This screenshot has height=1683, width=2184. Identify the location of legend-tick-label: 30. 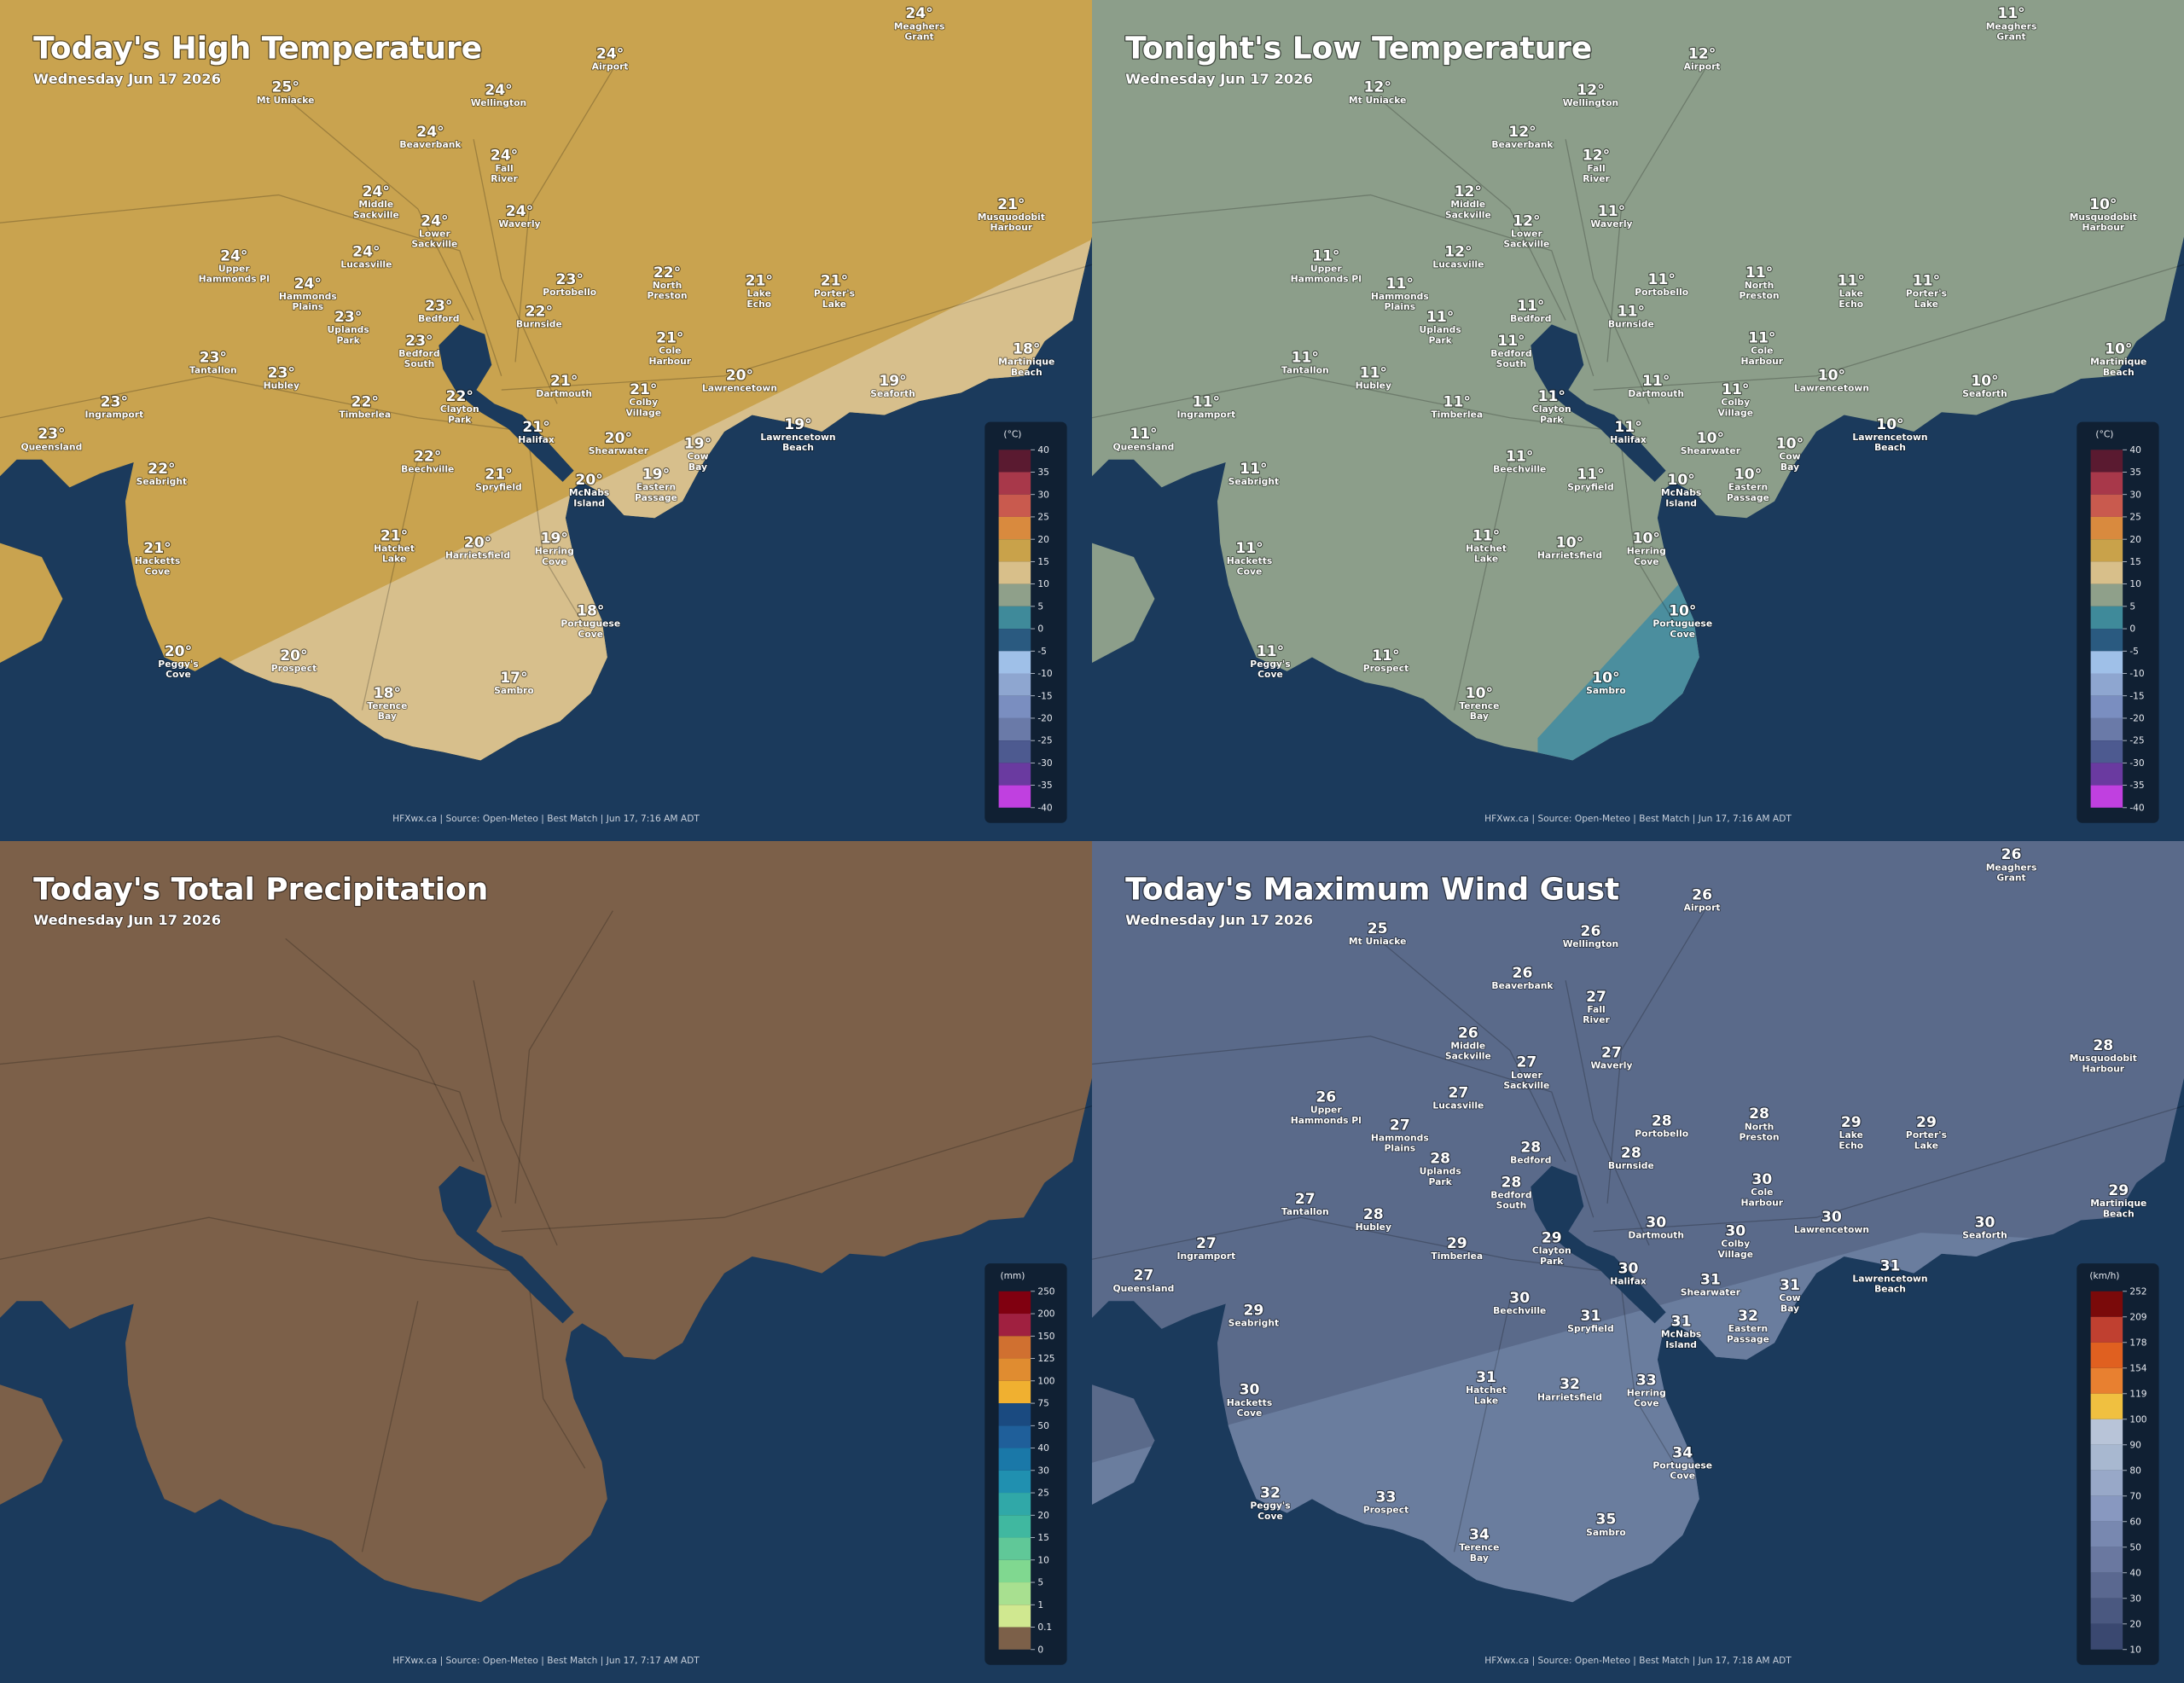
(1043, 494).